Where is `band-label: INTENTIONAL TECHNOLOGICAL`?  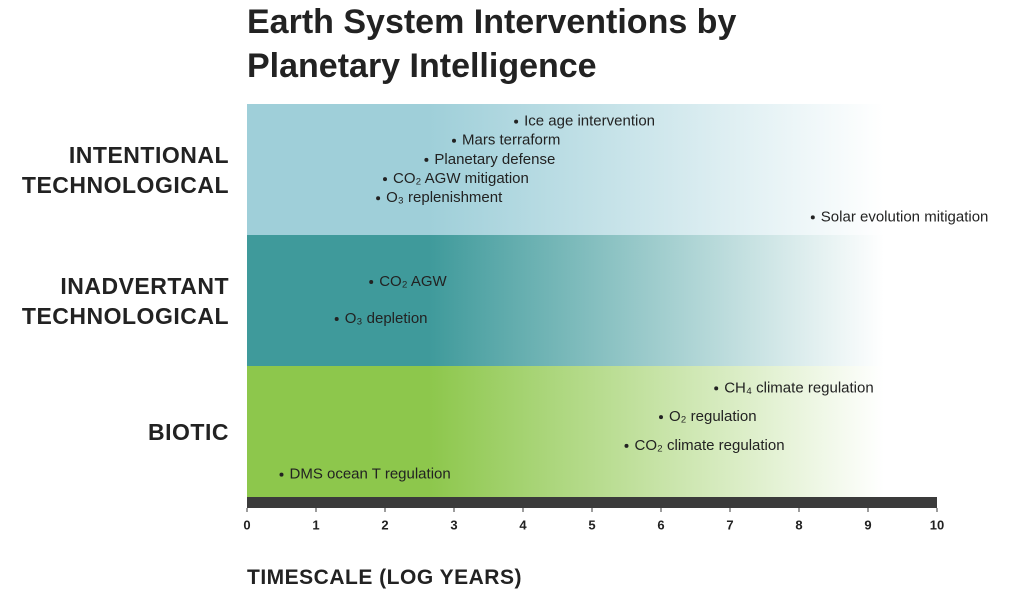 band-label: INTENTIONAL TECHNOLOGICAL is located at coordinates (125, 169).